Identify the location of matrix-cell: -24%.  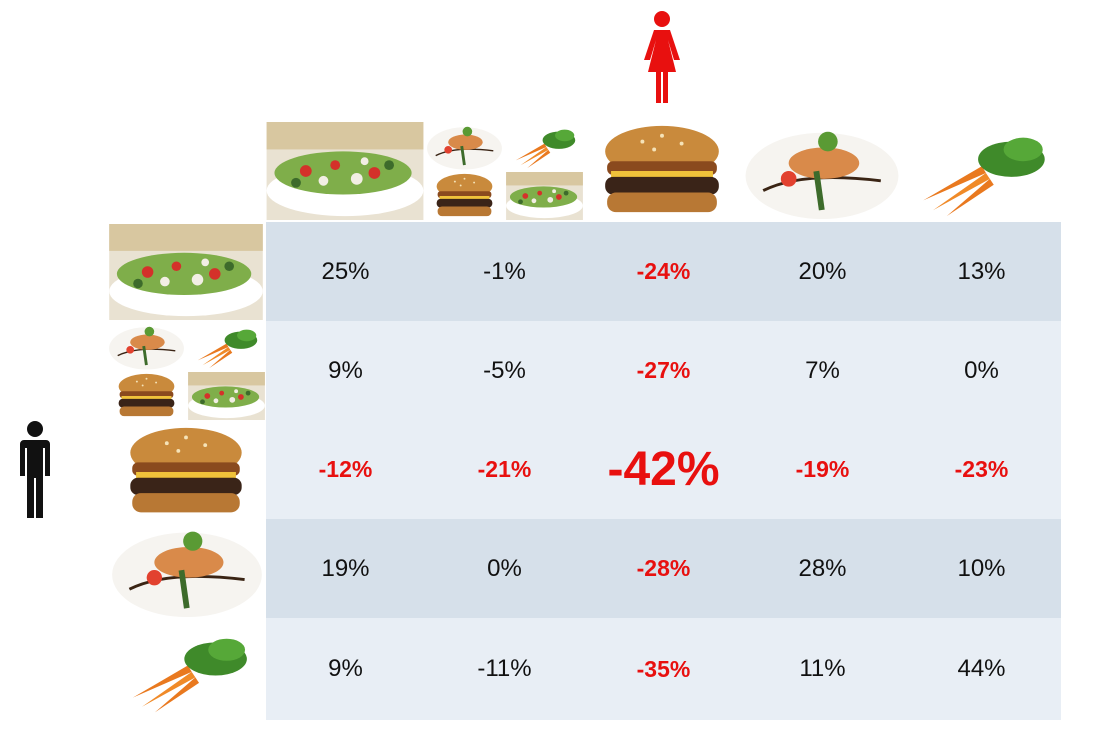
(663, 271).